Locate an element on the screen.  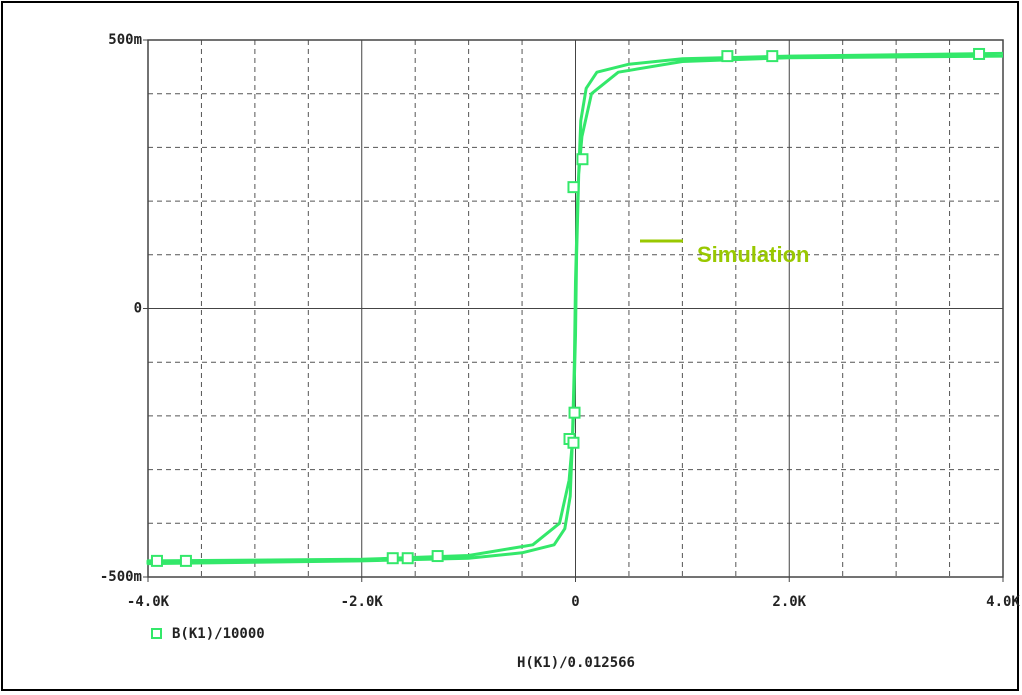
x-tick-label: 2.0K is located at coordinates (789, 602).